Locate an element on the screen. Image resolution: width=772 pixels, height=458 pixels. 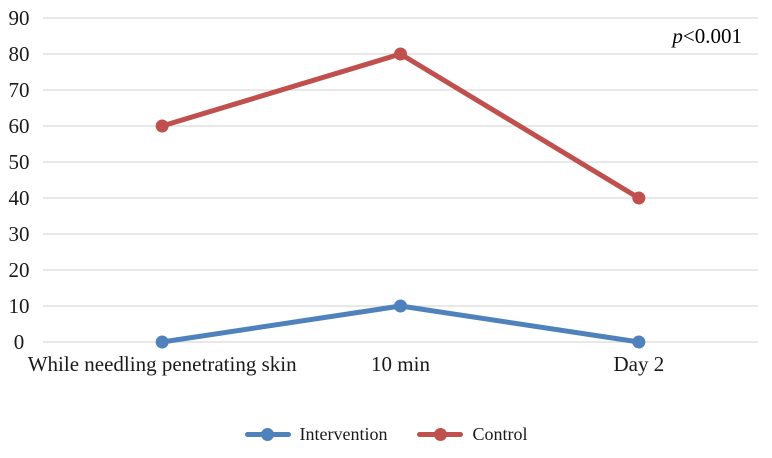
y-tick-label: 50 is located at coordinates (19, 162).